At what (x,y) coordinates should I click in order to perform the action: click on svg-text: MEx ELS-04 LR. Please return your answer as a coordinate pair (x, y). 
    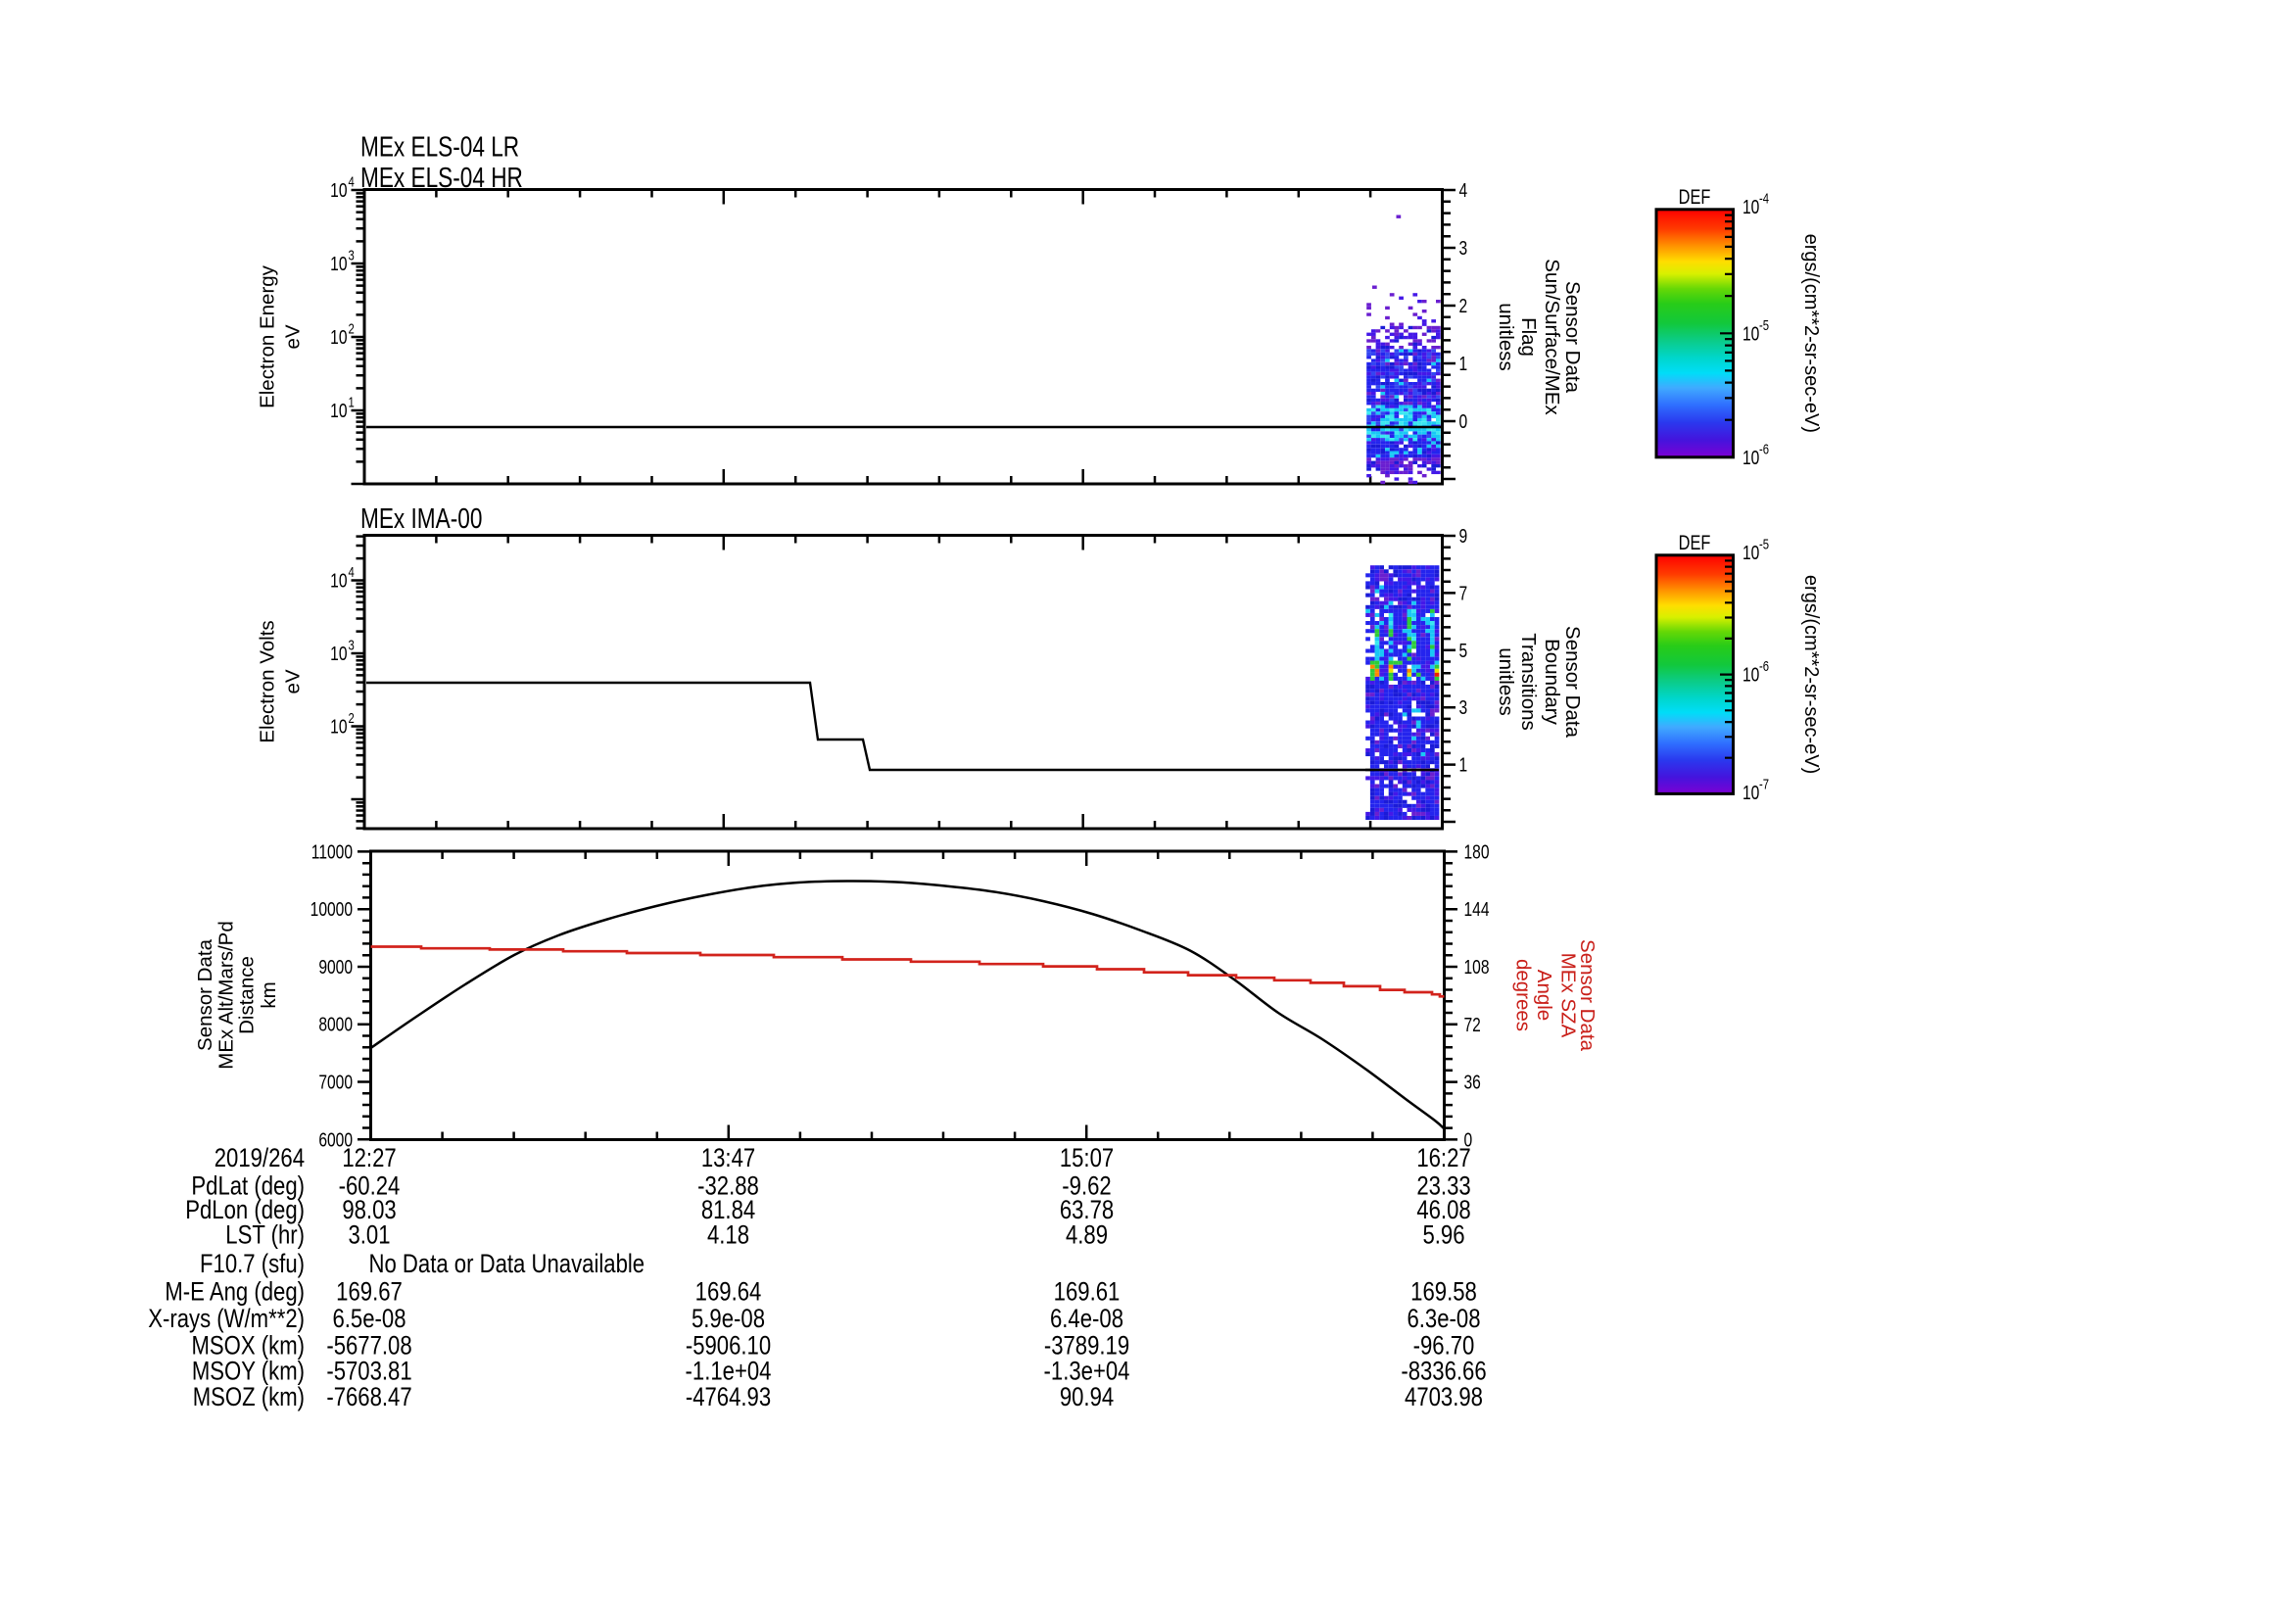
    Looking at the image, I should click on (439, 147).